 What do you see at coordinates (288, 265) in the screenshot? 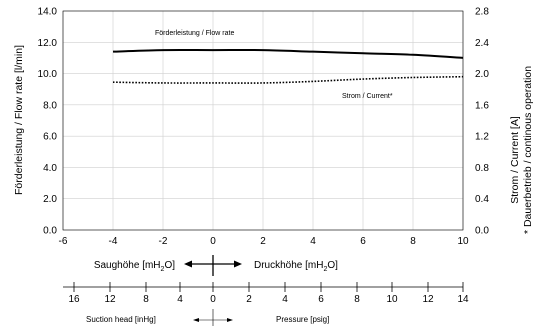
I see `pressure-head-label-main: Druckhöhe [mH` at bounding box center [288, 265].